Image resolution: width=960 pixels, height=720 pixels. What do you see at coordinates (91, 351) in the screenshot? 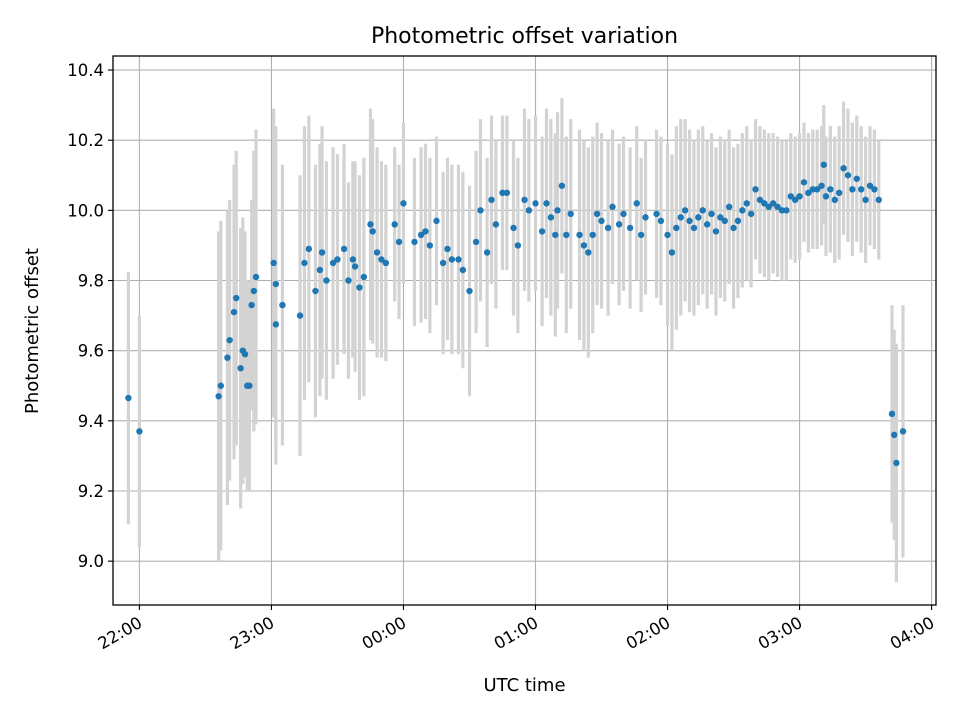
I see `y-tick-label: 9.6` at bounding box center [91, 351].